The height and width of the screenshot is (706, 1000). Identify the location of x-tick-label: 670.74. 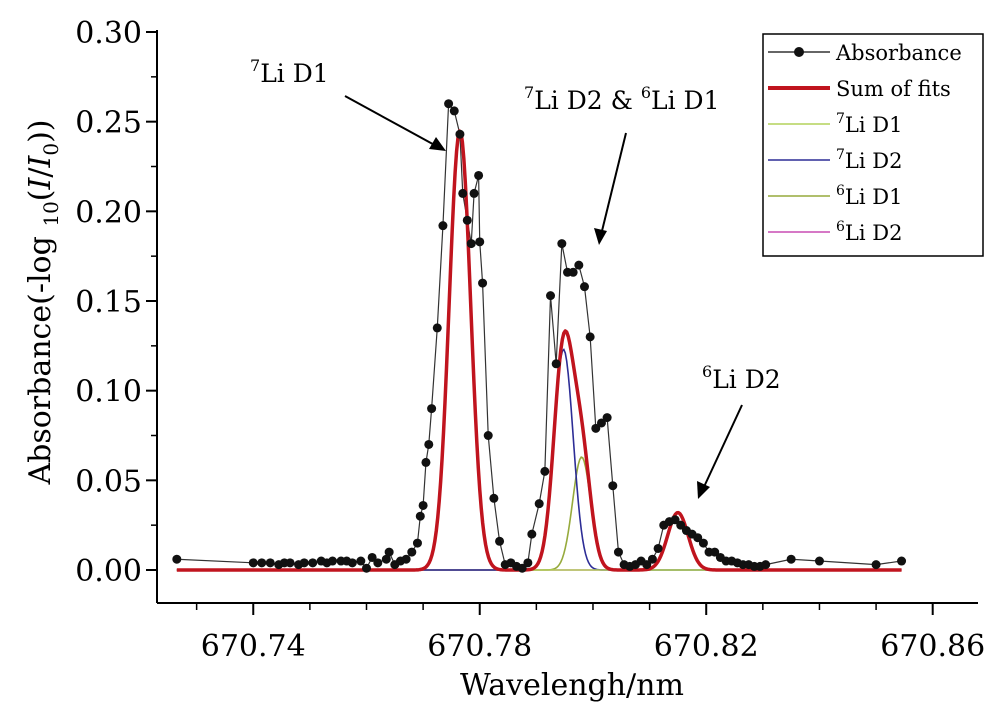
(253, 646).